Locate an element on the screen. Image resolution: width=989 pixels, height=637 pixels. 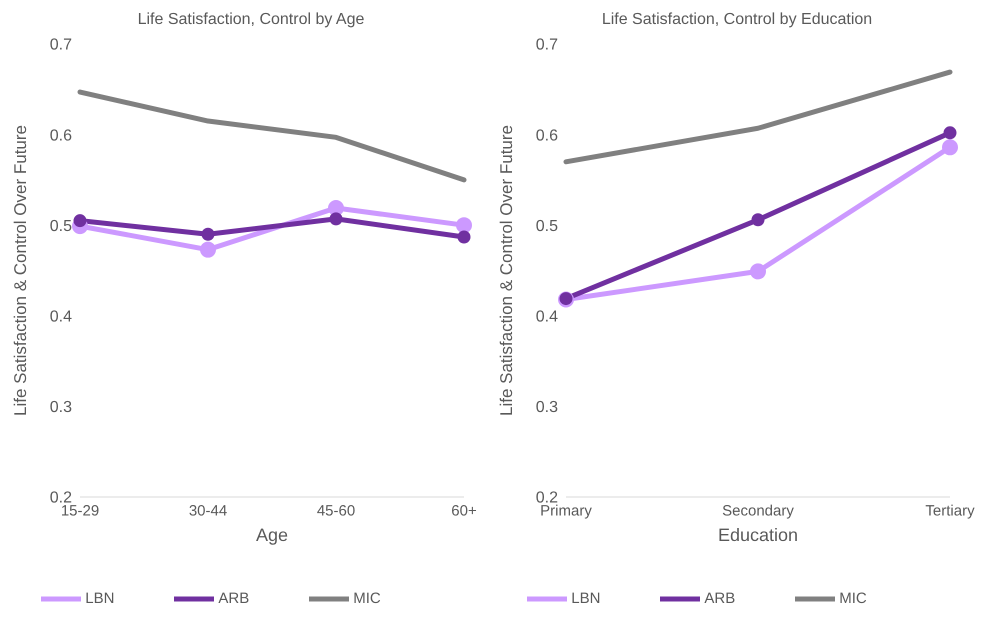
x-tick-label: Secondary is located at coordinates (758, 511).